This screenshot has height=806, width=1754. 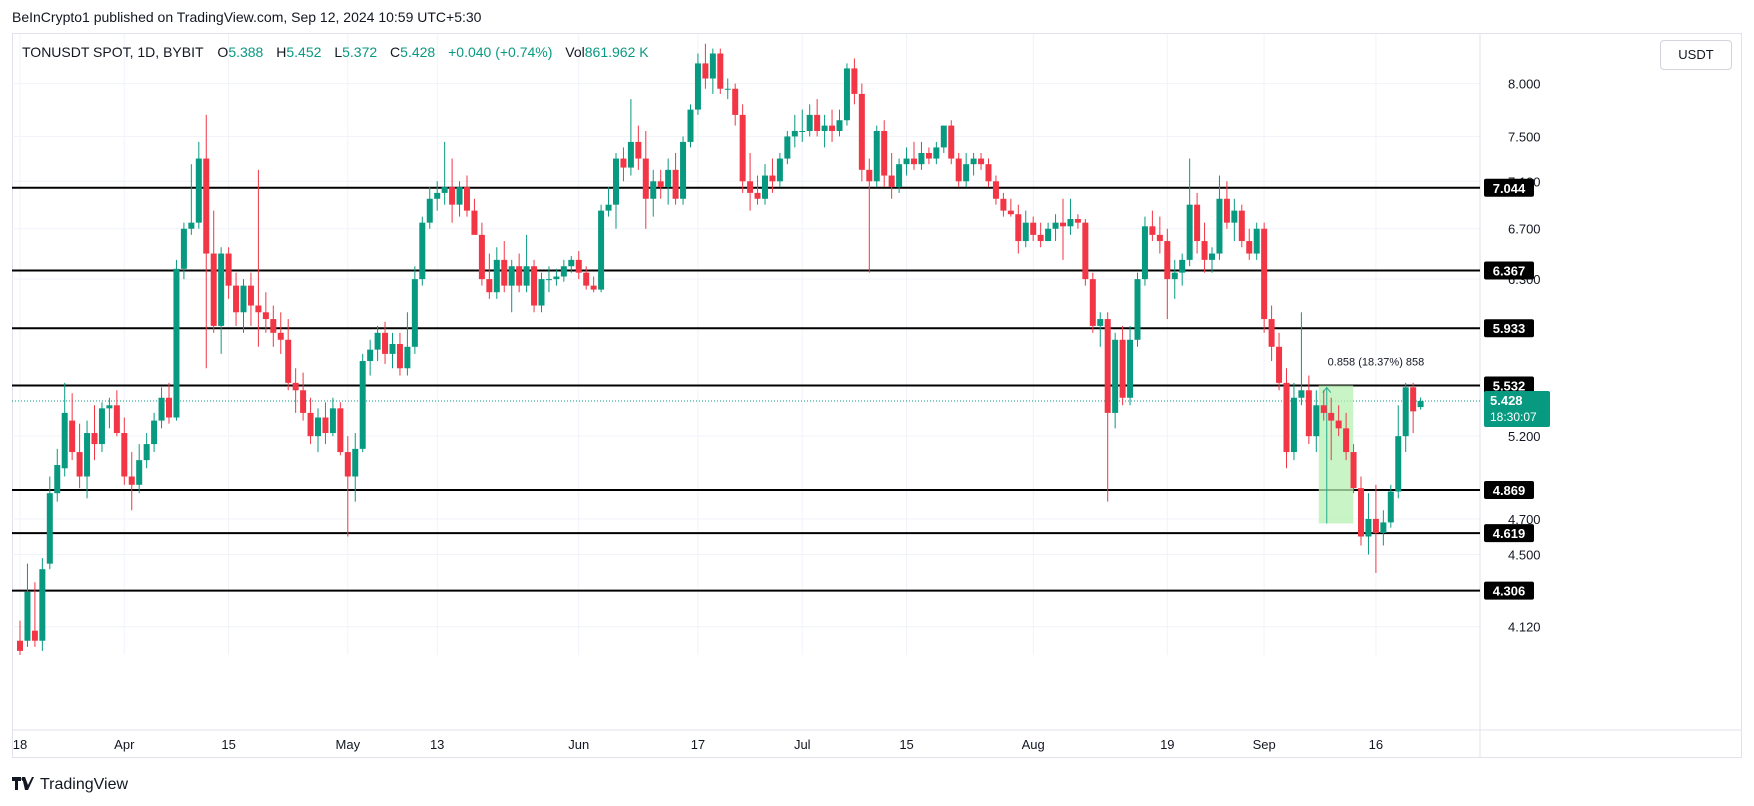 I want to click on level-label: 5.532, so click(x=1509, y=386).